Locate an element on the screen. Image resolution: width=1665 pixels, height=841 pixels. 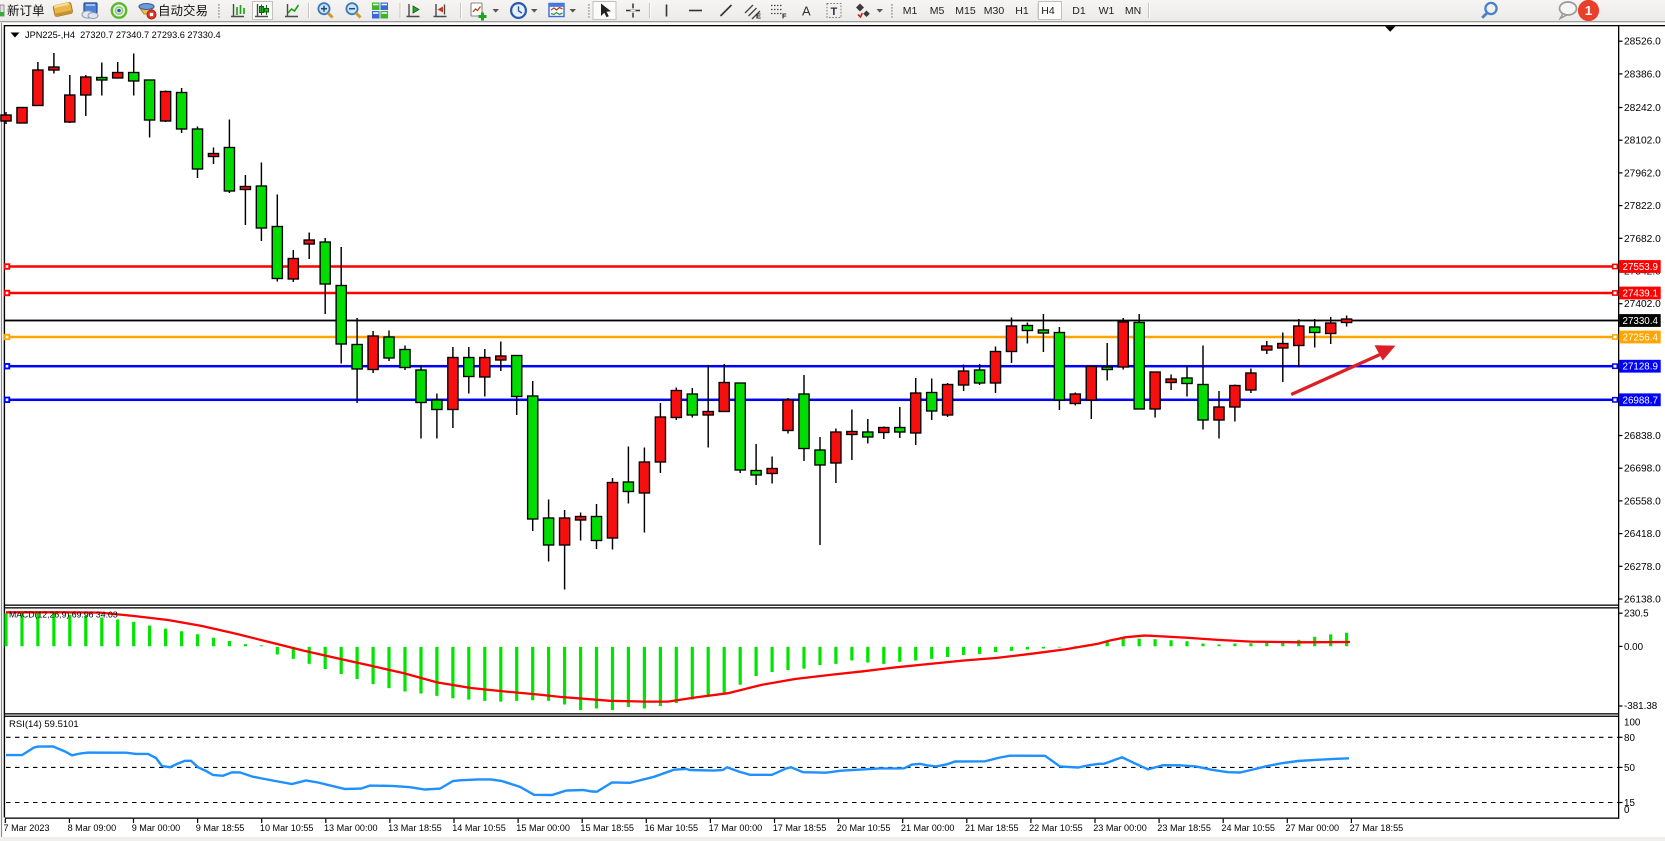
svg-text: RSI(14) 59.5101 is located at coordinates (44, 724).